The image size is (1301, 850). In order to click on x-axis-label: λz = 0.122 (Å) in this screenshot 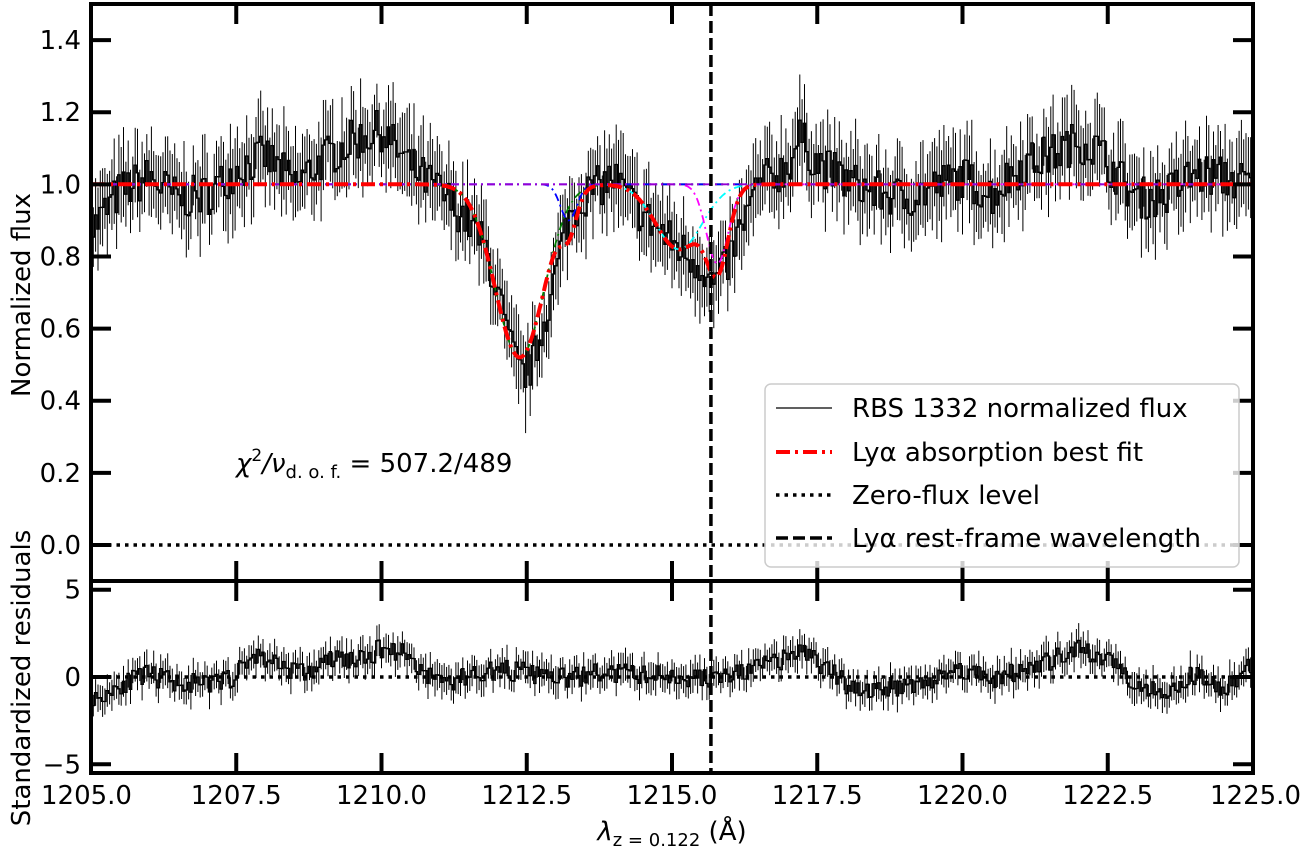, I will do `click(670, 832)`.